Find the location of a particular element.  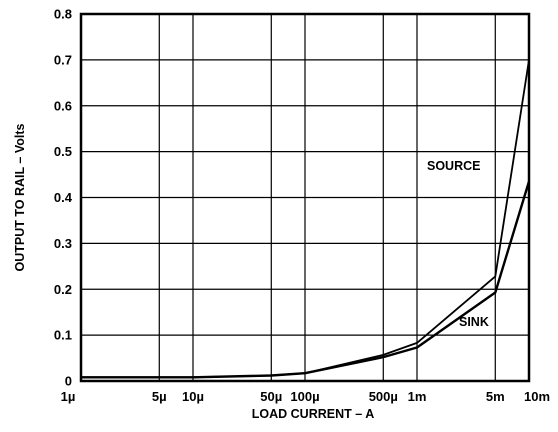

y-tick-label: 0.7 is located at coordinates (63, 59).